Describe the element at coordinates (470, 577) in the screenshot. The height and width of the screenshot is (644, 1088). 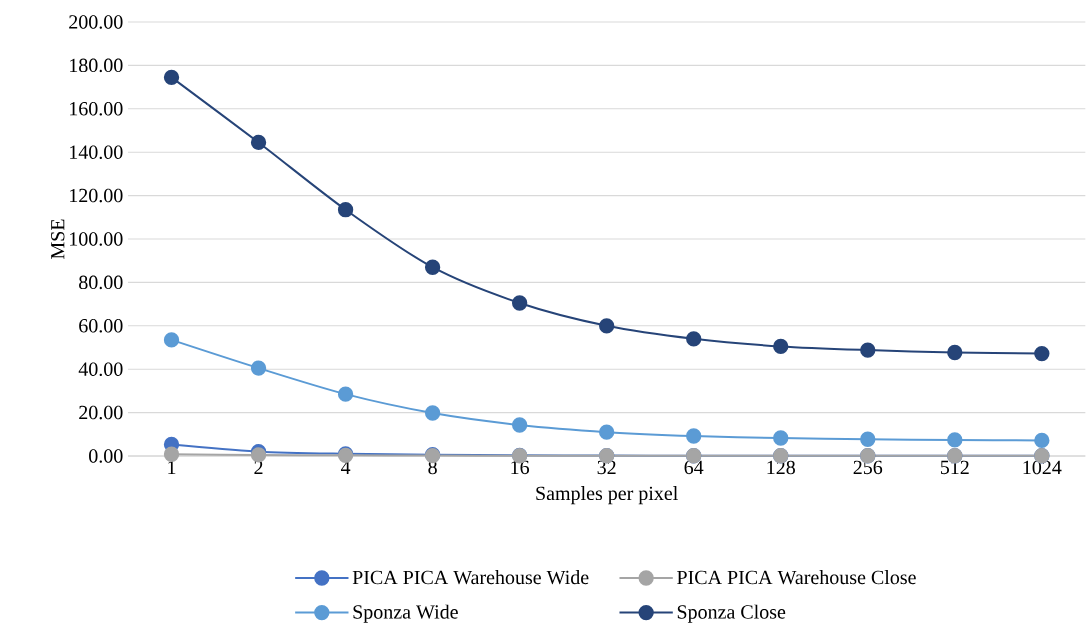
I see `legend-label: PICA PICA Warehouse Wide` at that location.